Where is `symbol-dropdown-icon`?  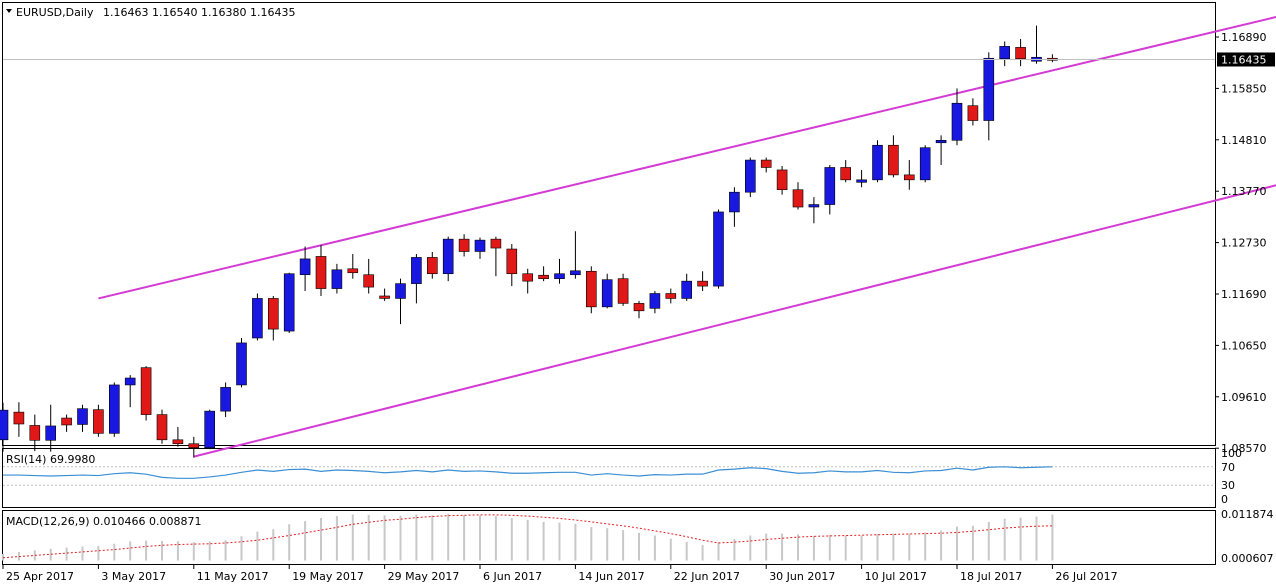 symbol-dropdown-icon is located at coordinates (9, 11).